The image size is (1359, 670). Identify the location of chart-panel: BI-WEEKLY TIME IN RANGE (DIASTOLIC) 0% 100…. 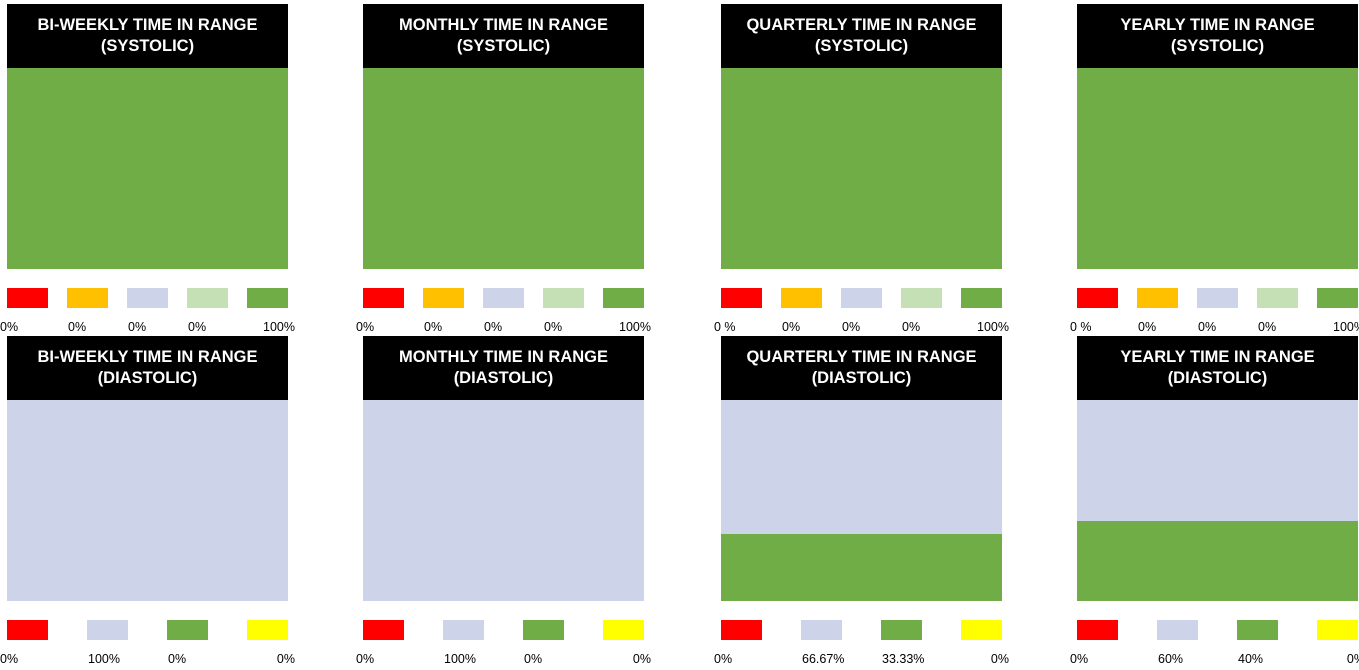
(147, 501).